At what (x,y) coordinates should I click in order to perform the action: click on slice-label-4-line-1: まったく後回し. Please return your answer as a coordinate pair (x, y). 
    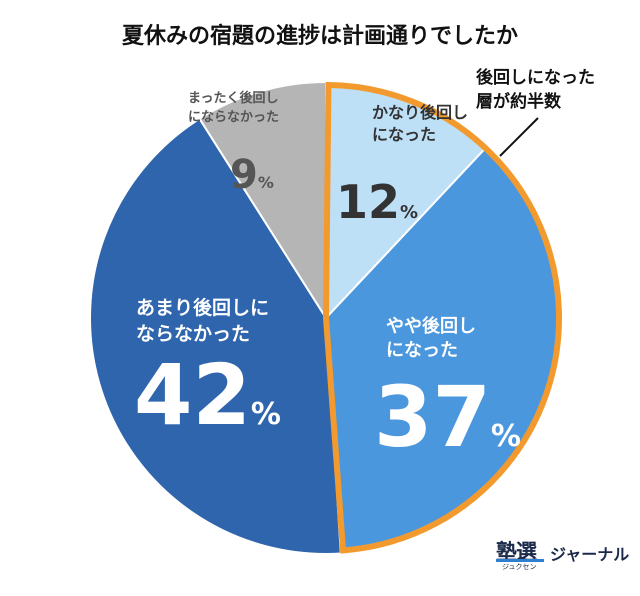
    Looking at the image, I should click on (233, 98).